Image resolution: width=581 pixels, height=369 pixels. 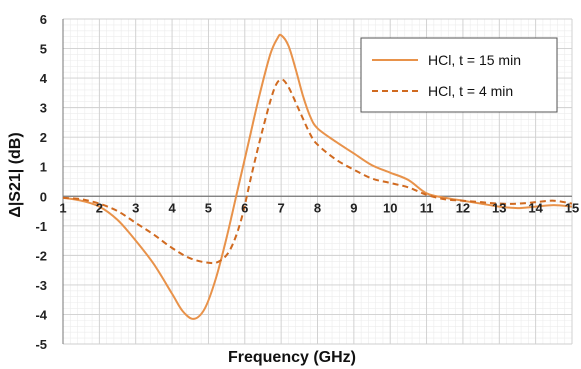 I want to click on y-tick-label: -4, so click(x=41, y=314).